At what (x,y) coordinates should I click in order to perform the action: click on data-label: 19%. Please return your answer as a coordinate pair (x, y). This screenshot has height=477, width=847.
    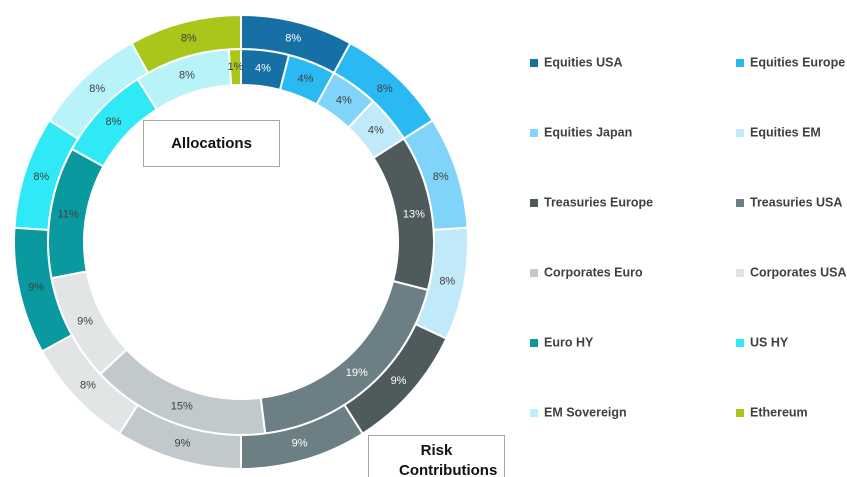
    Looking at the image, I should click on (357, 373).